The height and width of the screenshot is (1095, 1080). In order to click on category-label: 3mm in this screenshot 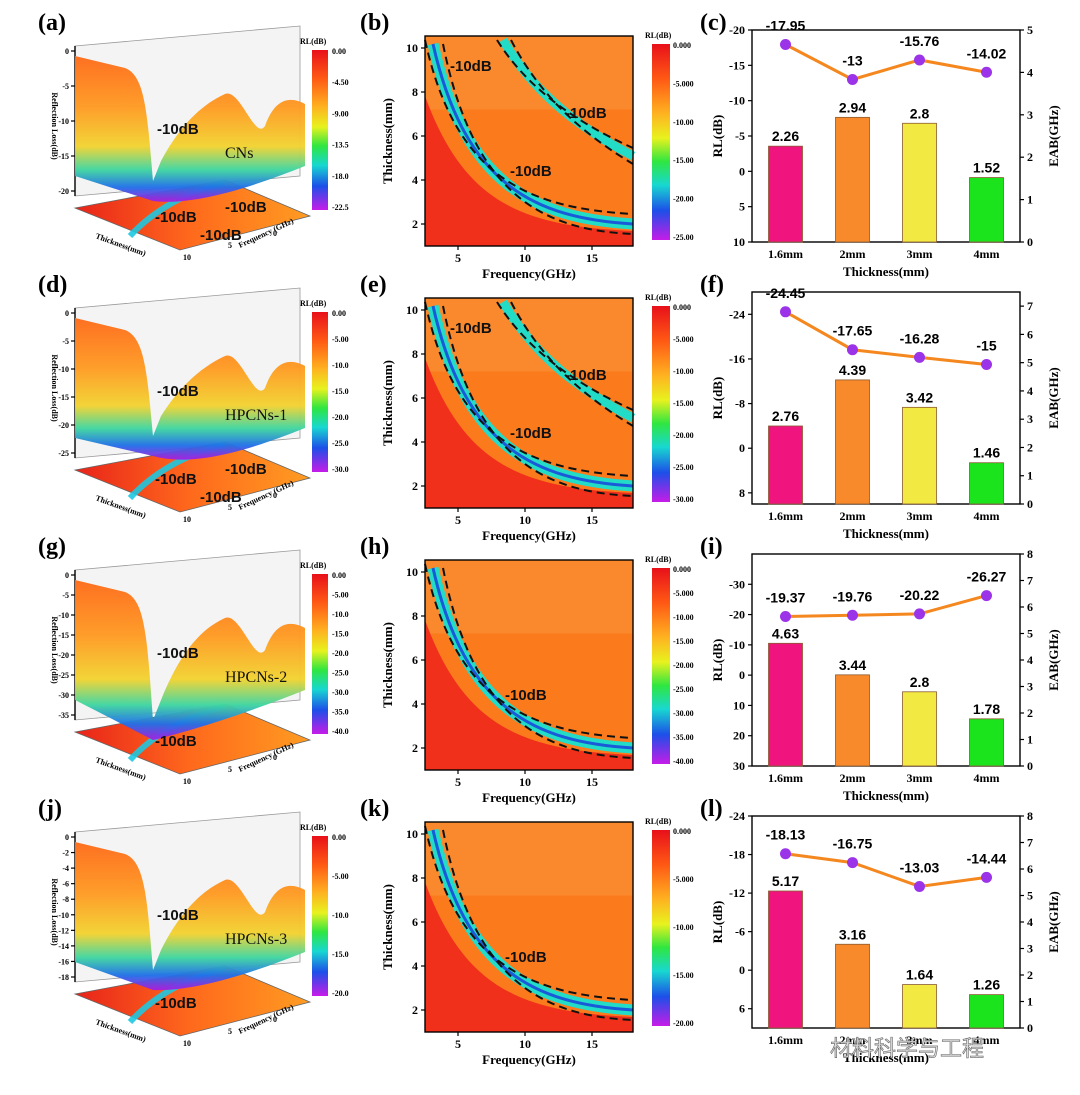, I will do `click(920, 254)`.